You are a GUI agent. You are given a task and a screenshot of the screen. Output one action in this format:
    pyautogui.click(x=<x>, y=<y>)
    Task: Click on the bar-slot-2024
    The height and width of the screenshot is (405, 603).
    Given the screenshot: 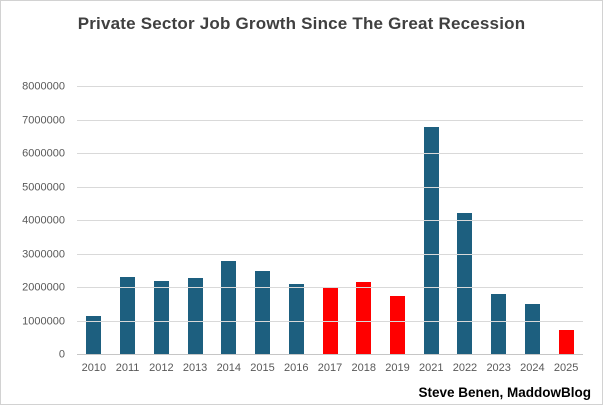 What is the action you would take?
    pyautogui.click(x=533, y=221)
    